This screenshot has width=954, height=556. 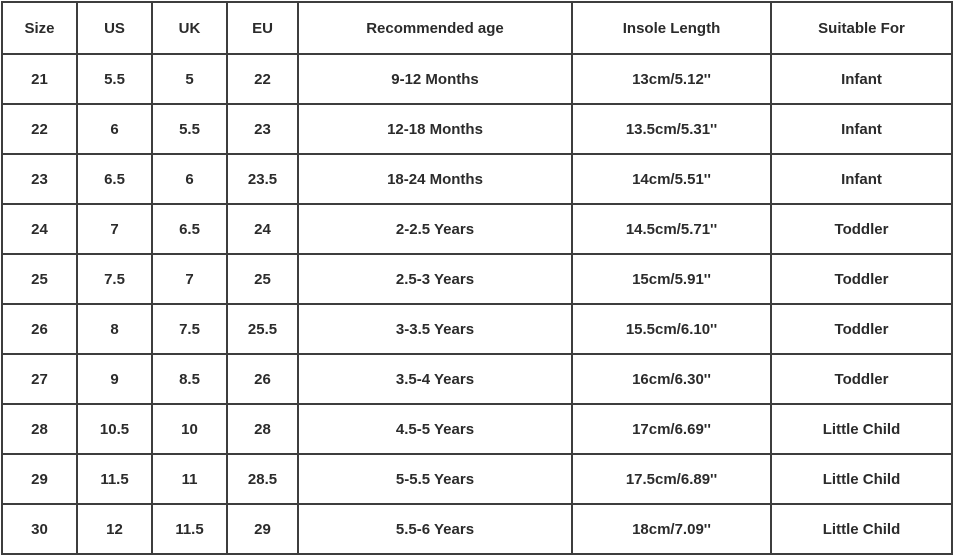 I want to click on table-row: 22 6 5.5 23 12-18 Months 13.5cm/5.31'' Infant, so click(x=477, y=129).